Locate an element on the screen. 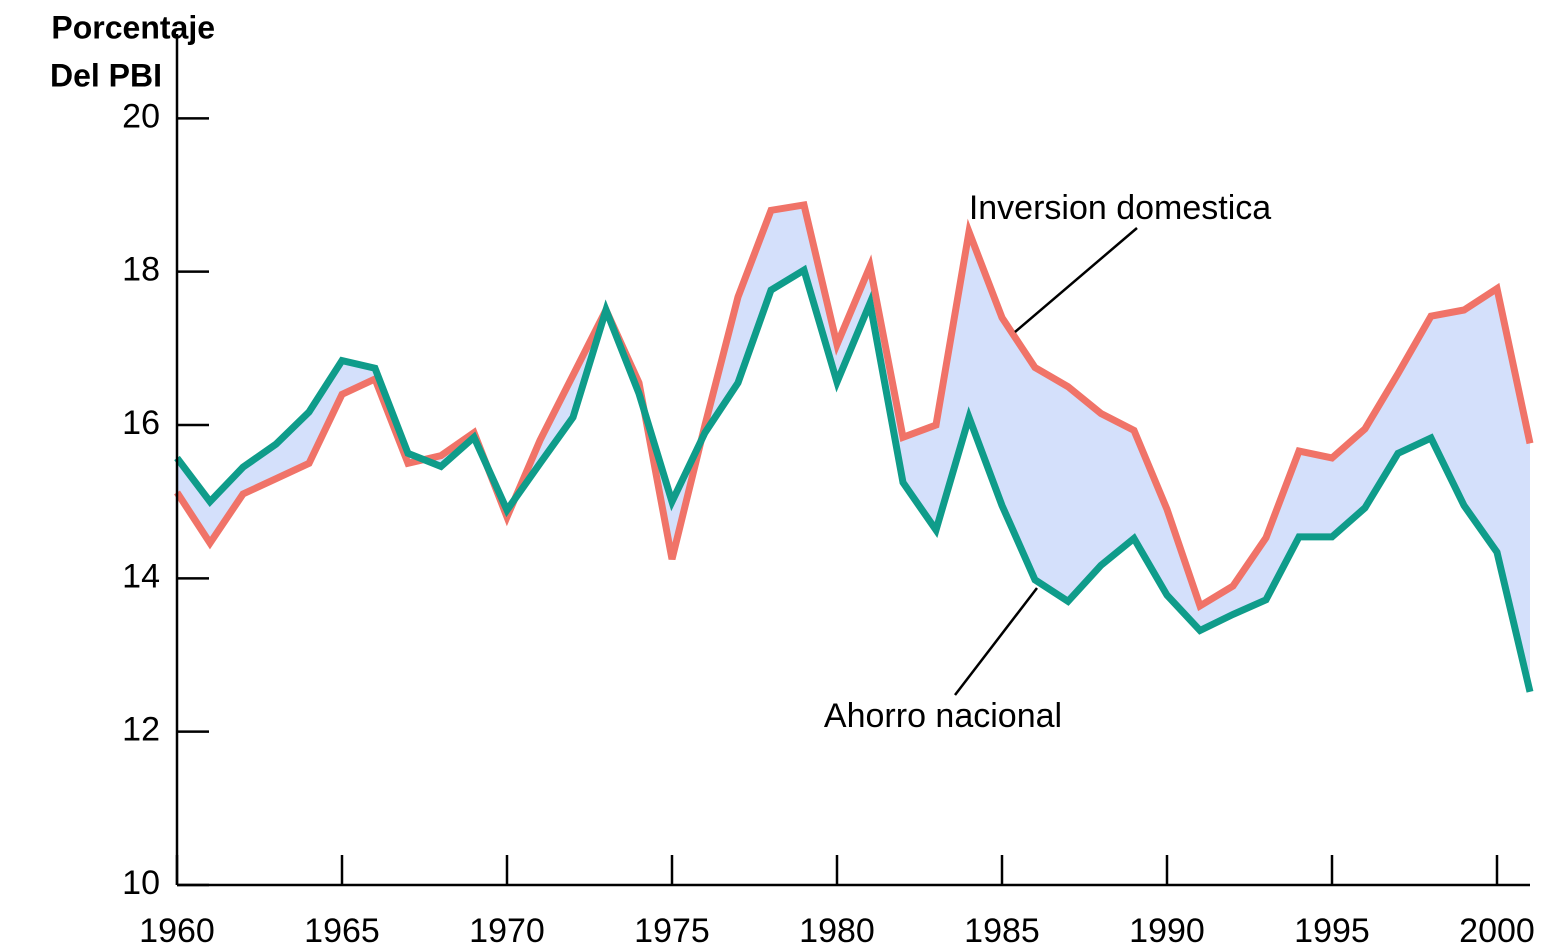  y-tick-label: 12 is located at coordinates (141, 730).